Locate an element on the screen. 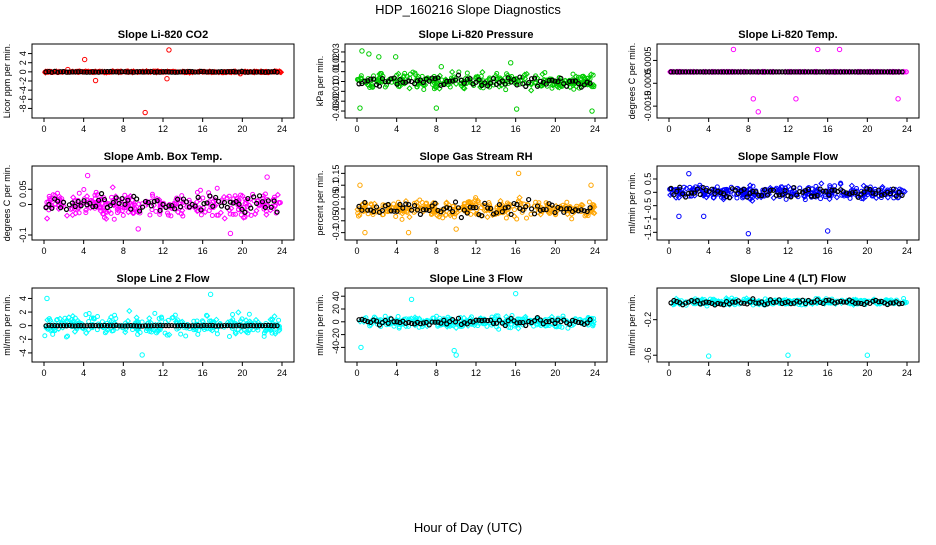  panel-title: Slope Amb. Box Temp. is located at coordinates (163, 157).